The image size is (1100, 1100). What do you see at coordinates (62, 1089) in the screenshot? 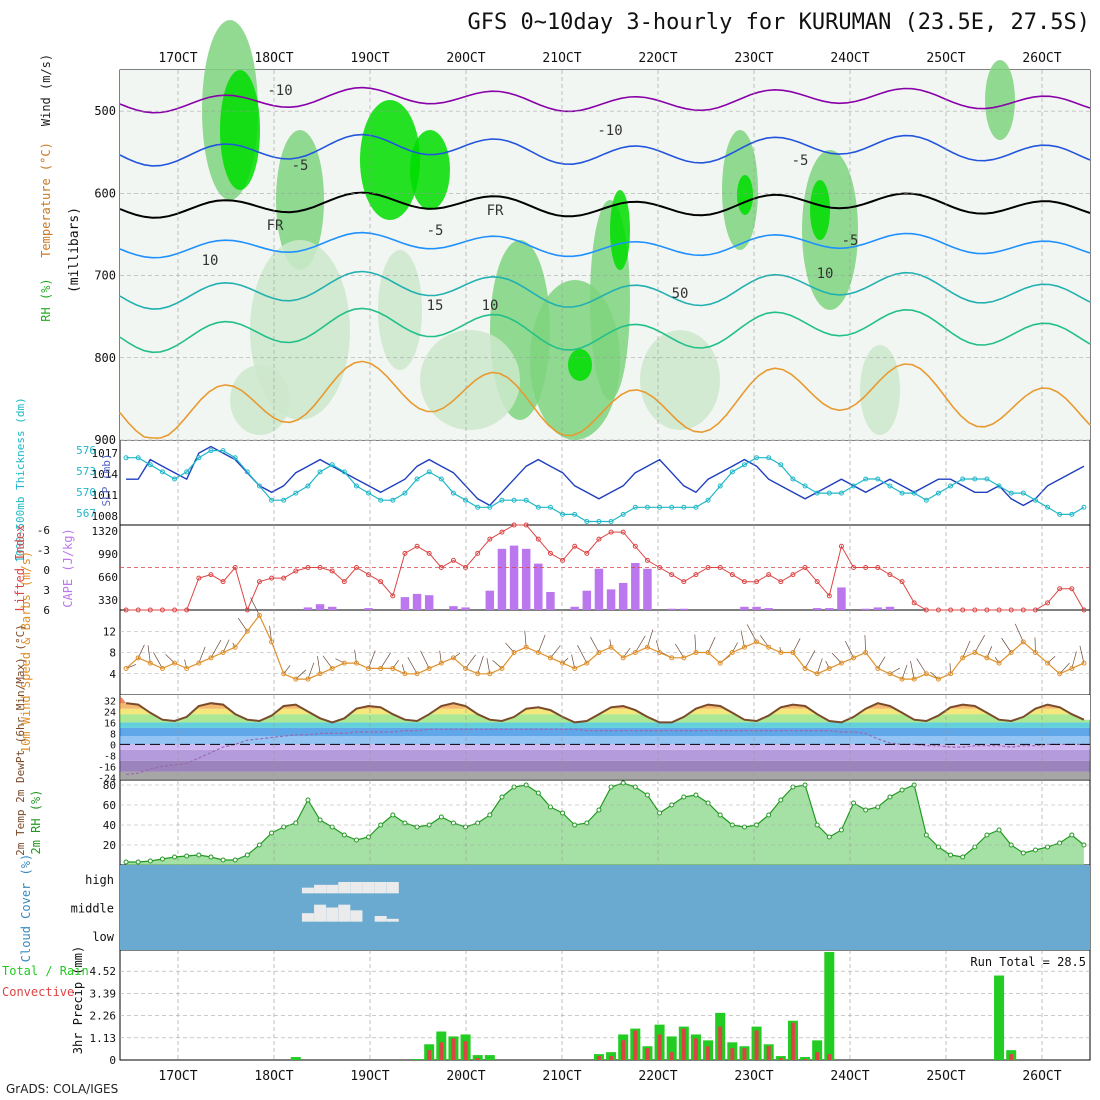
I see `grads-credit: GrADS: COLA/IGES` at bounding box center [62, 1089].